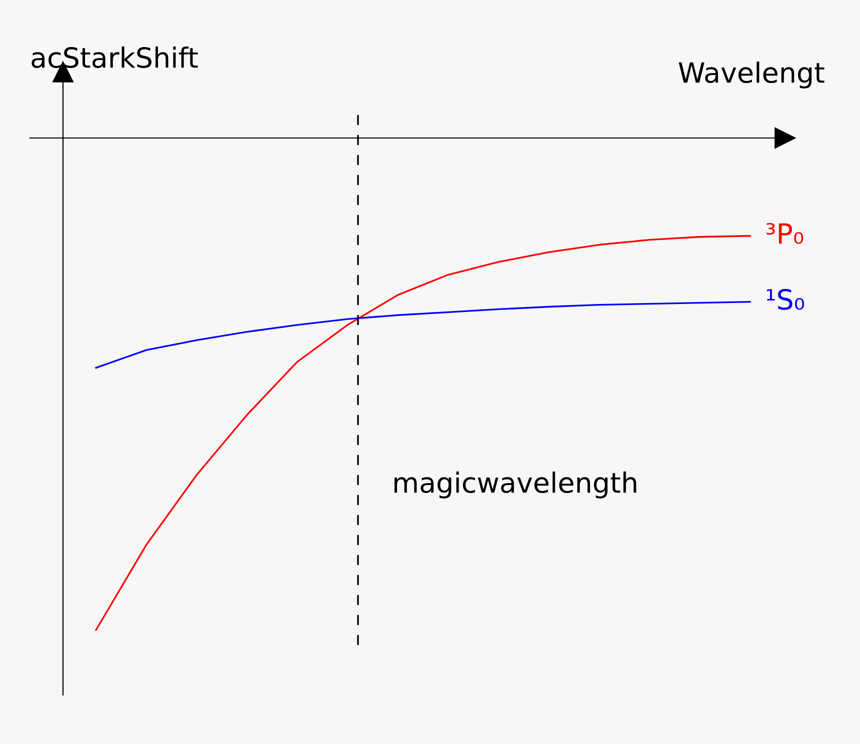 Image resolution: width=860 pixels, height=744 pixels. I want to click on annotation: magicwavelength, so click(515, 485).